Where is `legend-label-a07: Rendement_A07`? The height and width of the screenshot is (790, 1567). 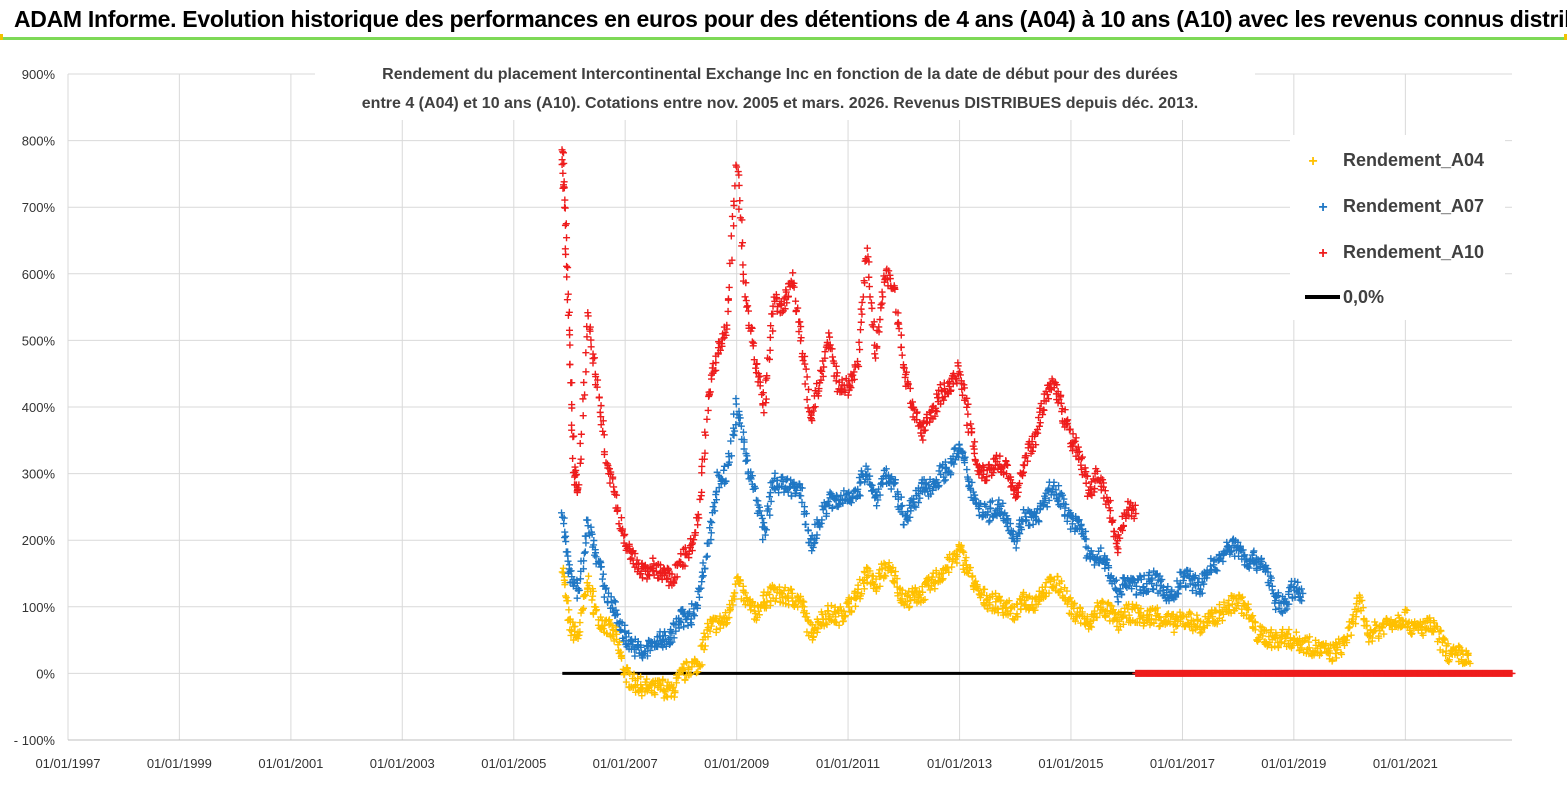 legend-label-a07: Rendement_A07 is located at coordinates (1413, 206).